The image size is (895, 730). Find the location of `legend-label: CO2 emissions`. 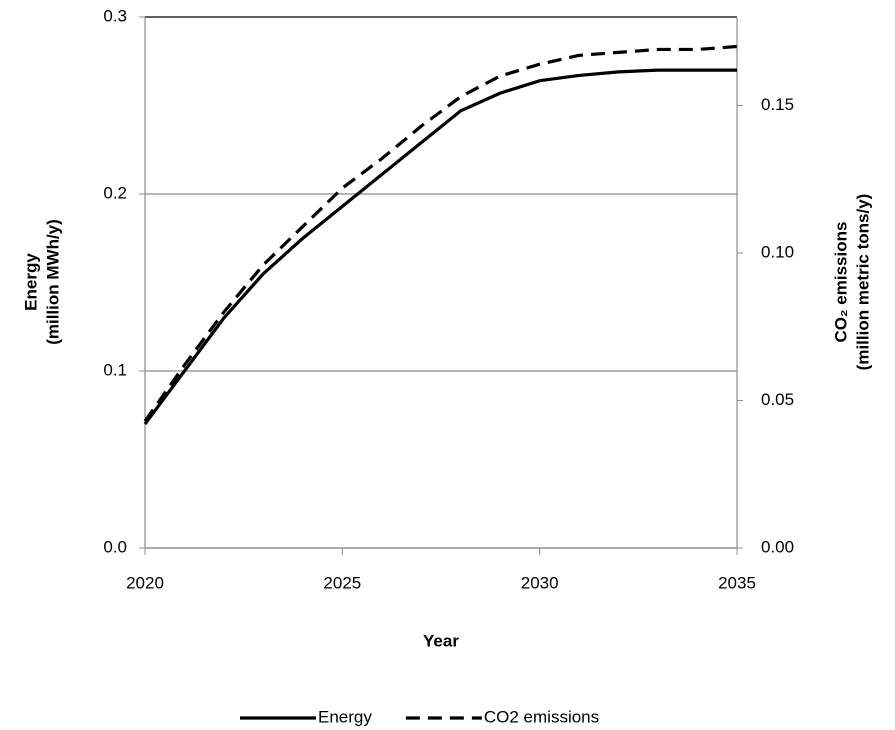

legend-label: CO2 emissions is located at coordinates (541, 716).